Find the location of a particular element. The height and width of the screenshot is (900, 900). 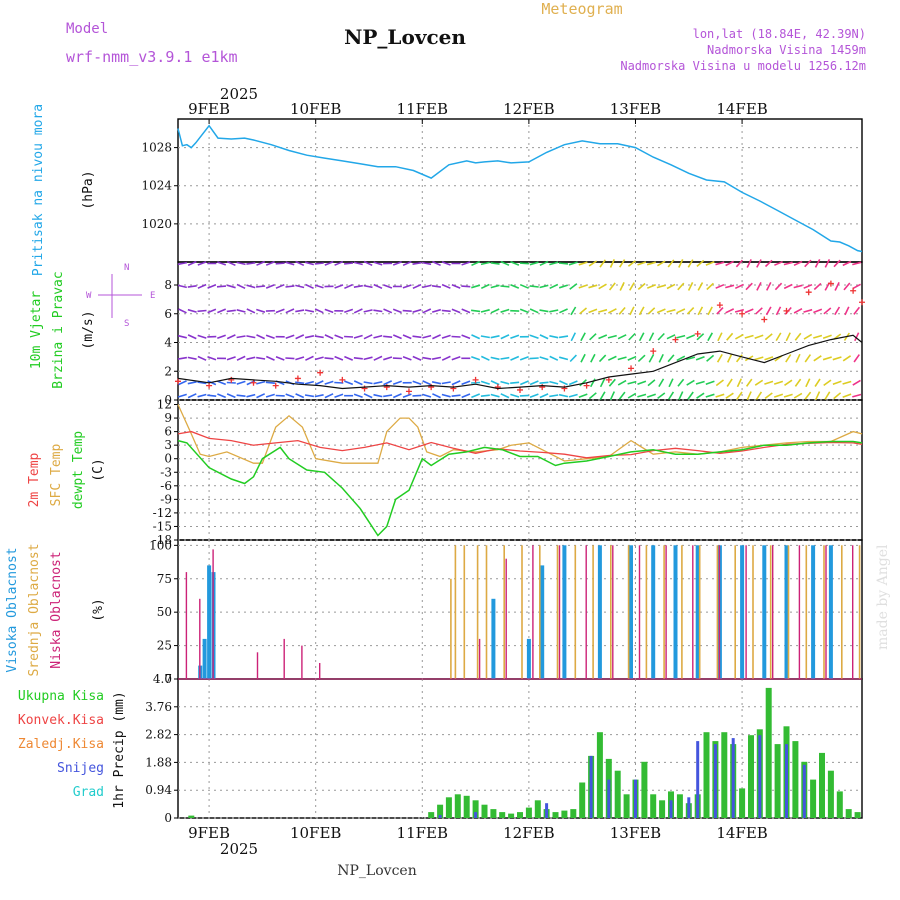

y-tick-label: 4.7 is located at coordinates (162, 679).